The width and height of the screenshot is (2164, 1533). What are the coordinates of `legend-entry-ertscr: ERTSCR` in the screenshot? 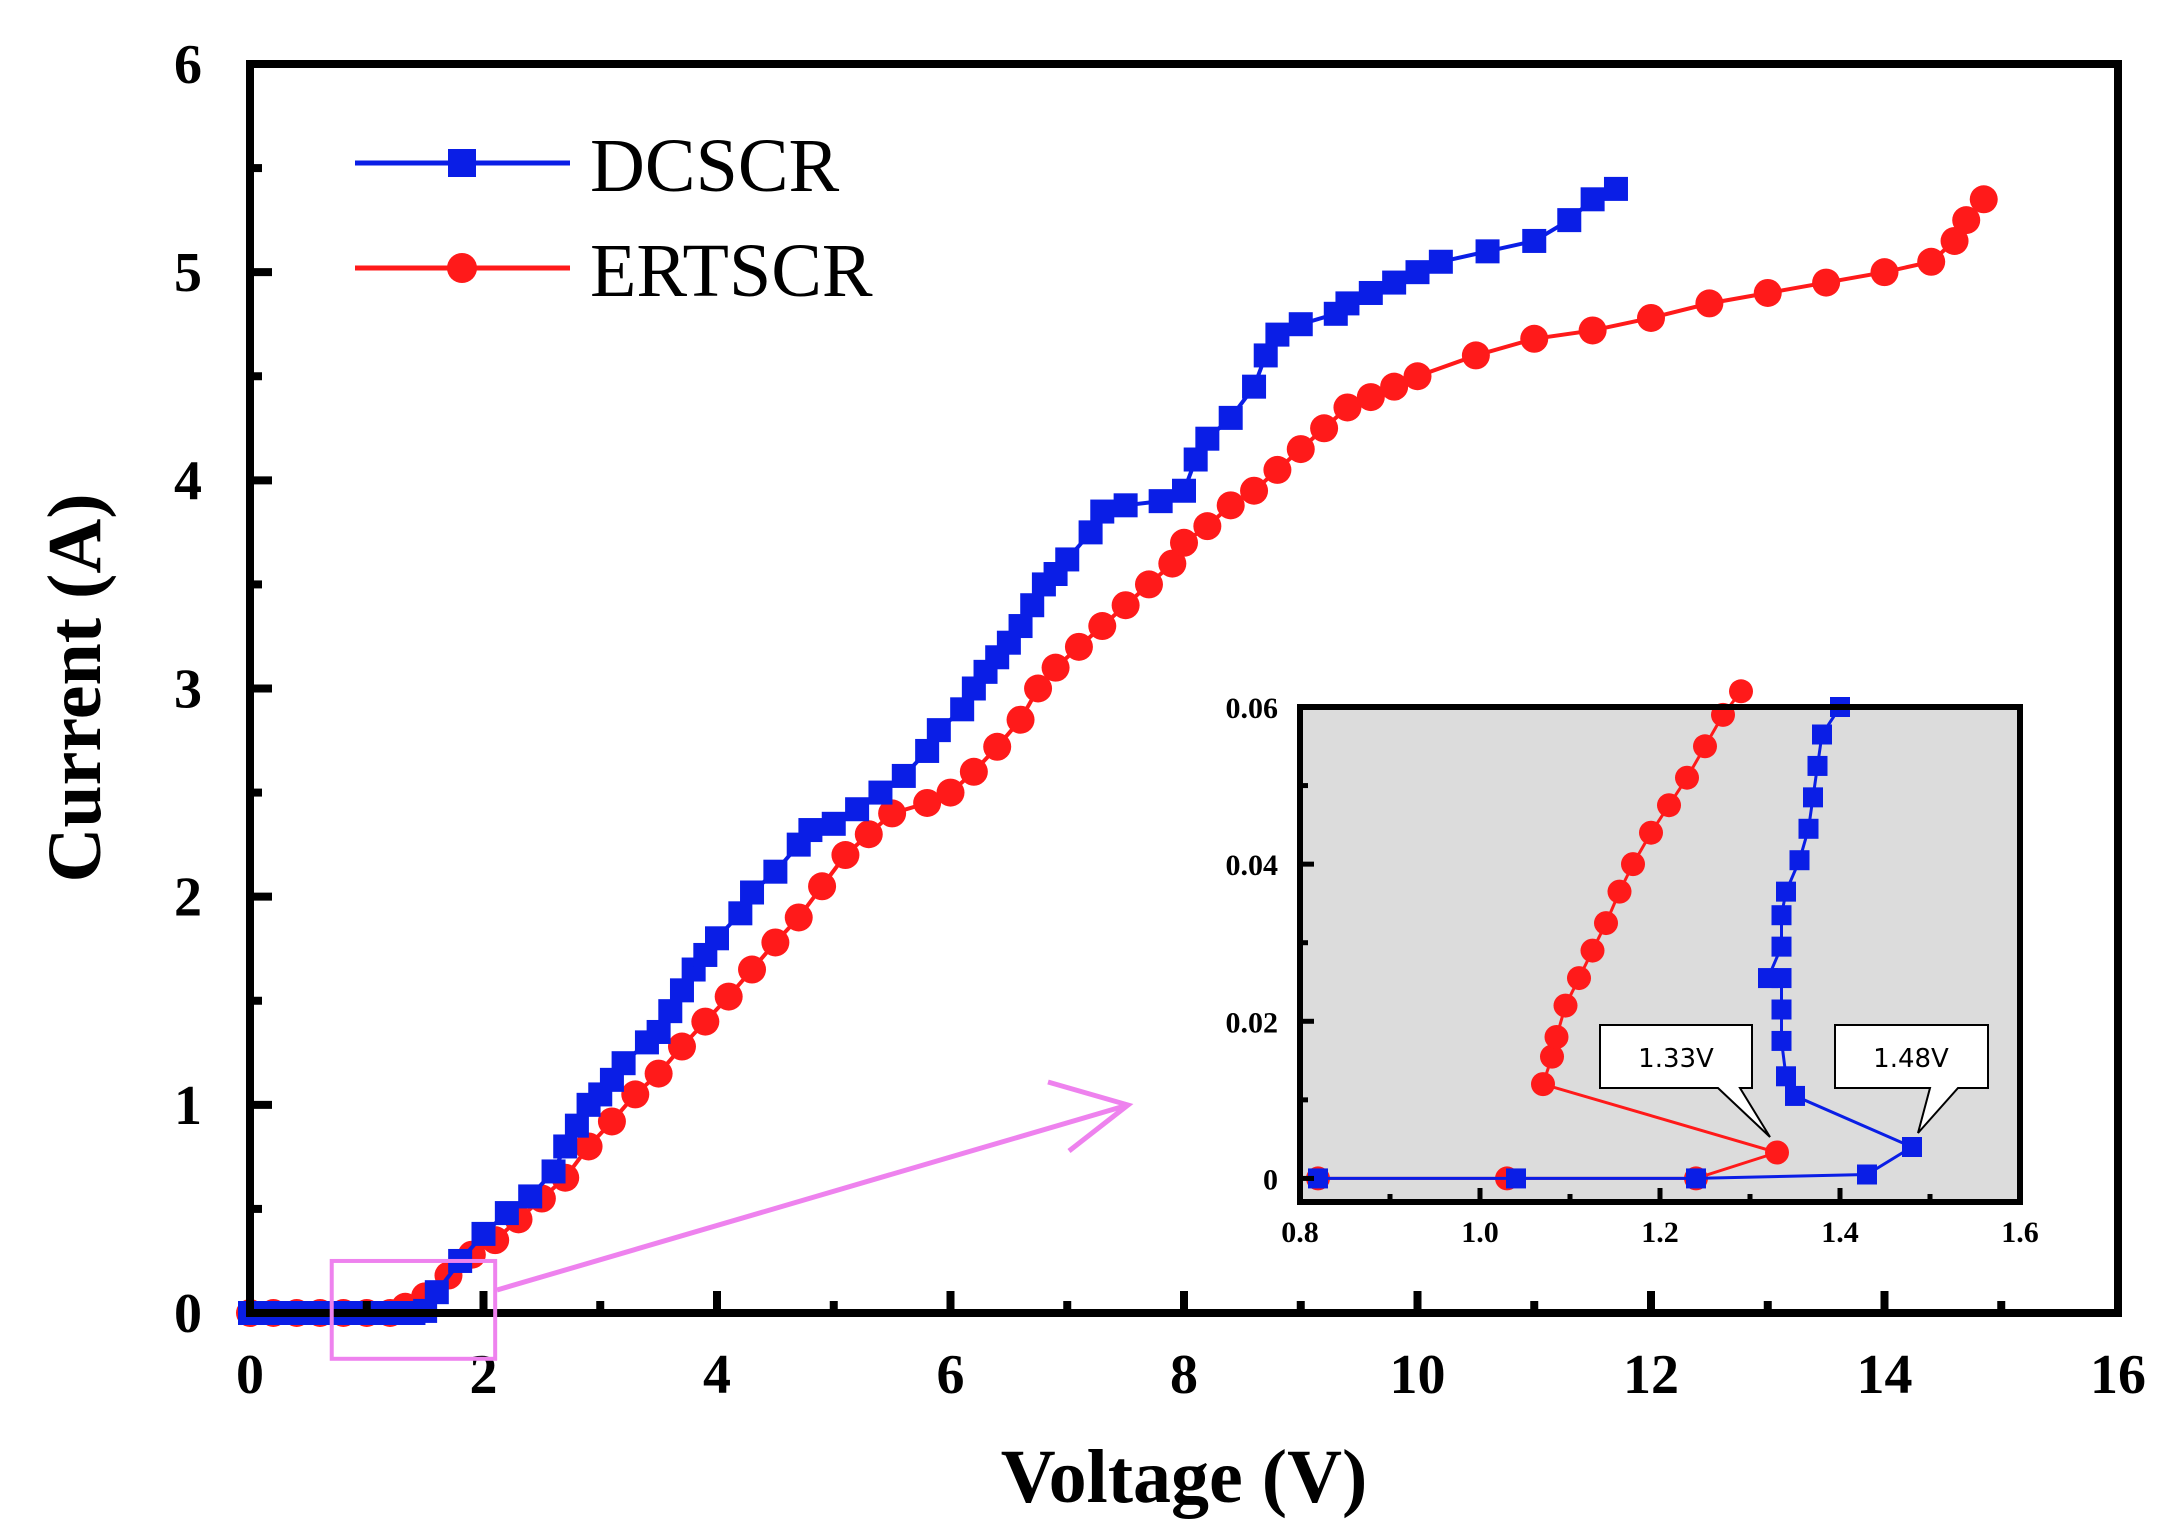 It's located at (614, 271).